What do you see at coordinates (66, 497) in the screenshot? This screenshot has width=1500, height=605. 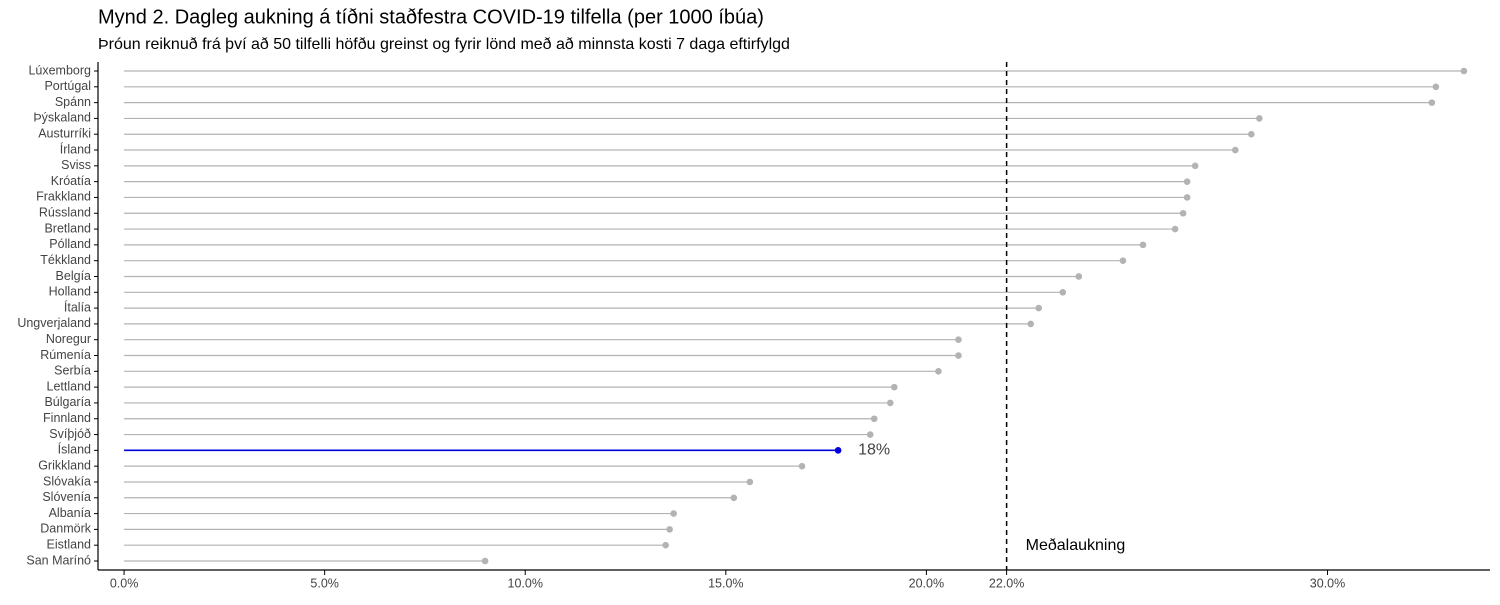 I see `y-tick-label: Slóvenía` at bounding box center [66, 497].